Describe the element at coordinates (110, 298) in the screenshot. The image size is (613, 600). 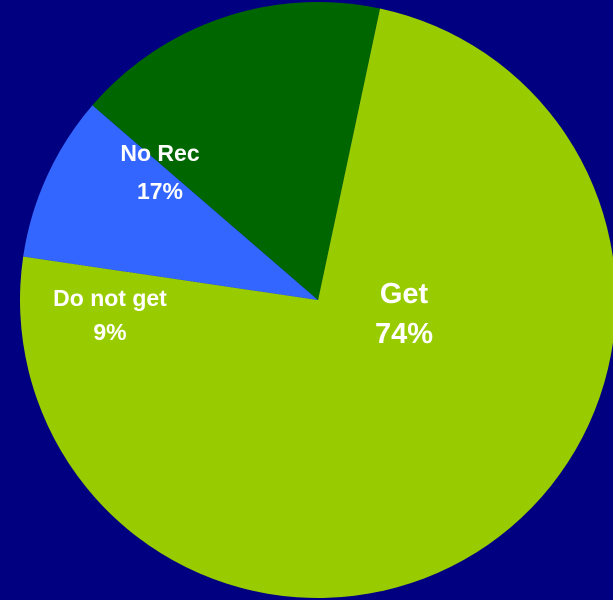
I see `slice-label-do-not-get: Do not get` at that location.